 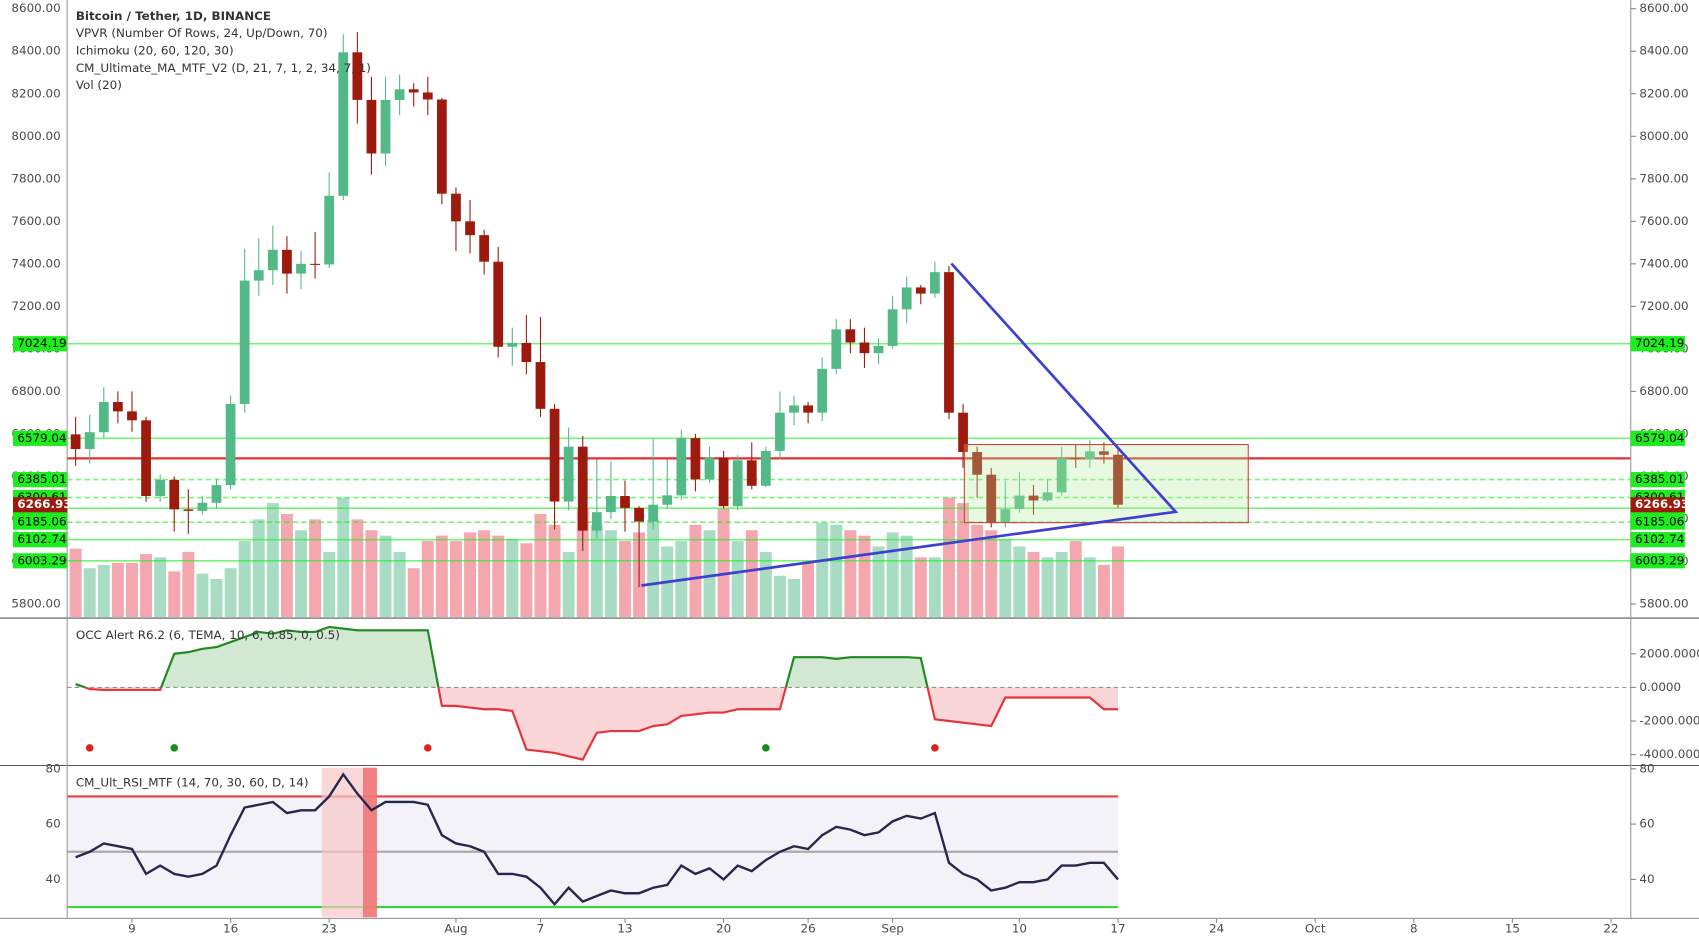 I want to click on y-tick-label: 7600.00, so click(x=35, y=221).